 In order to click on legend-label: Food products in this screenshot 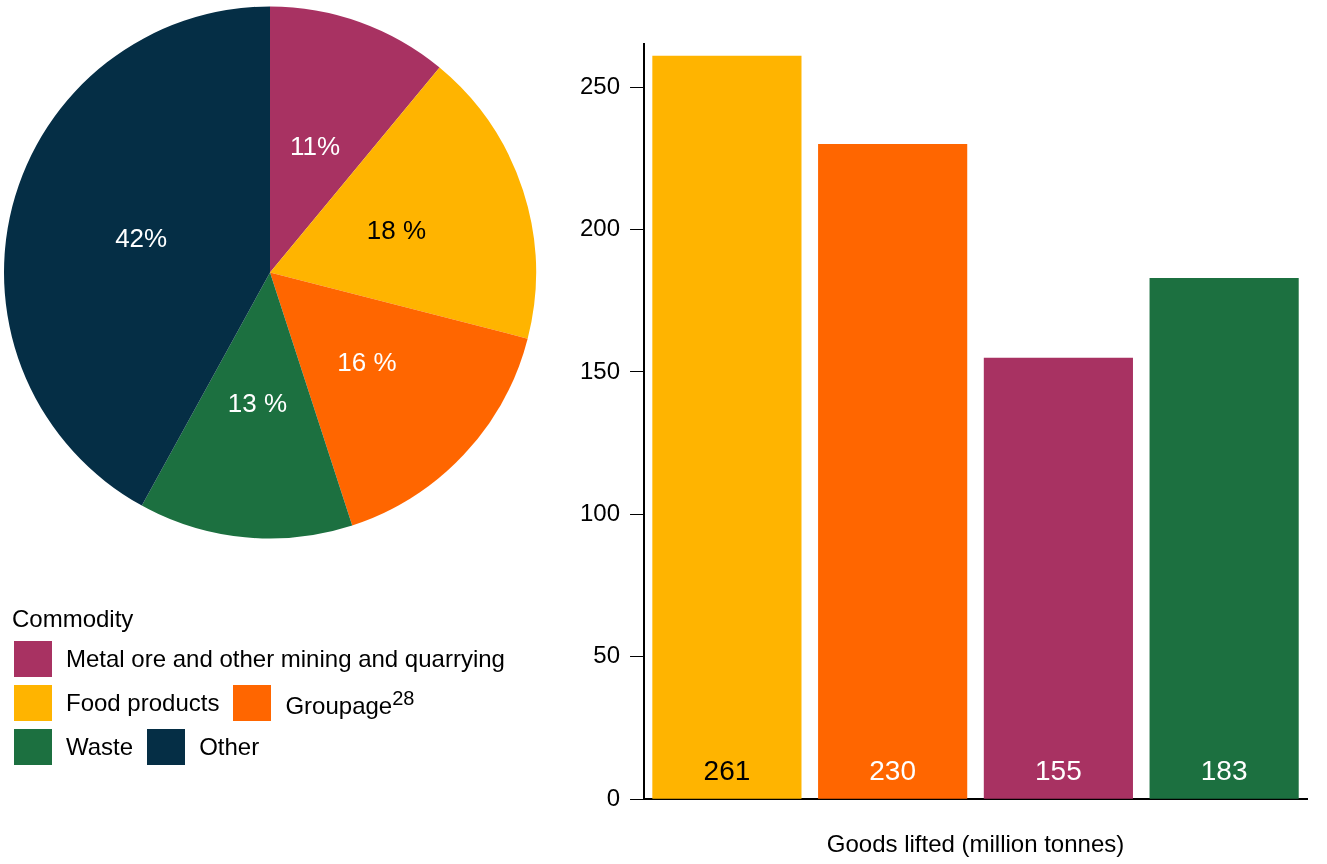, I will do `click(143, 703)`.